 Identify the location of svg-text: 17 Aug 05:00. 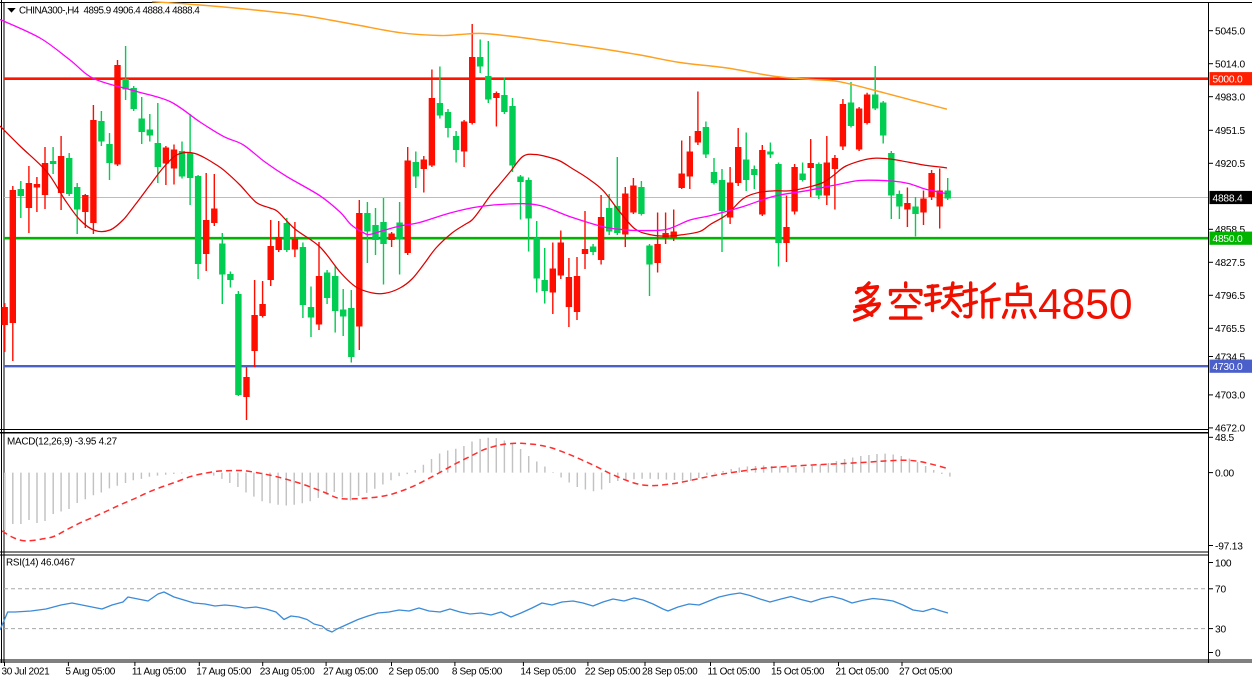
(224, 672).